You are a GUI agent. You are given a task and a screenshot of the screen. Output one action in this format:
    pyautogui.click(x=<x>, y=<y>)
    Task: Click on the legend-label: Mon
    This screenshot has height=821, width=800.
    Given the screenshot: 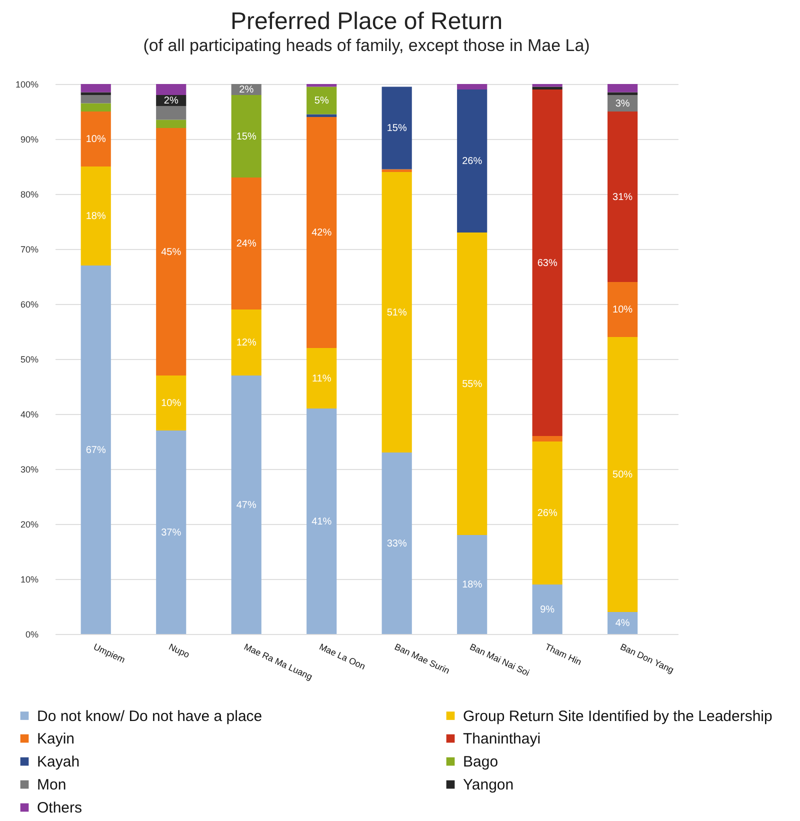 What is the action you would take?
    pyautogui.click(x=51, y=785)
    